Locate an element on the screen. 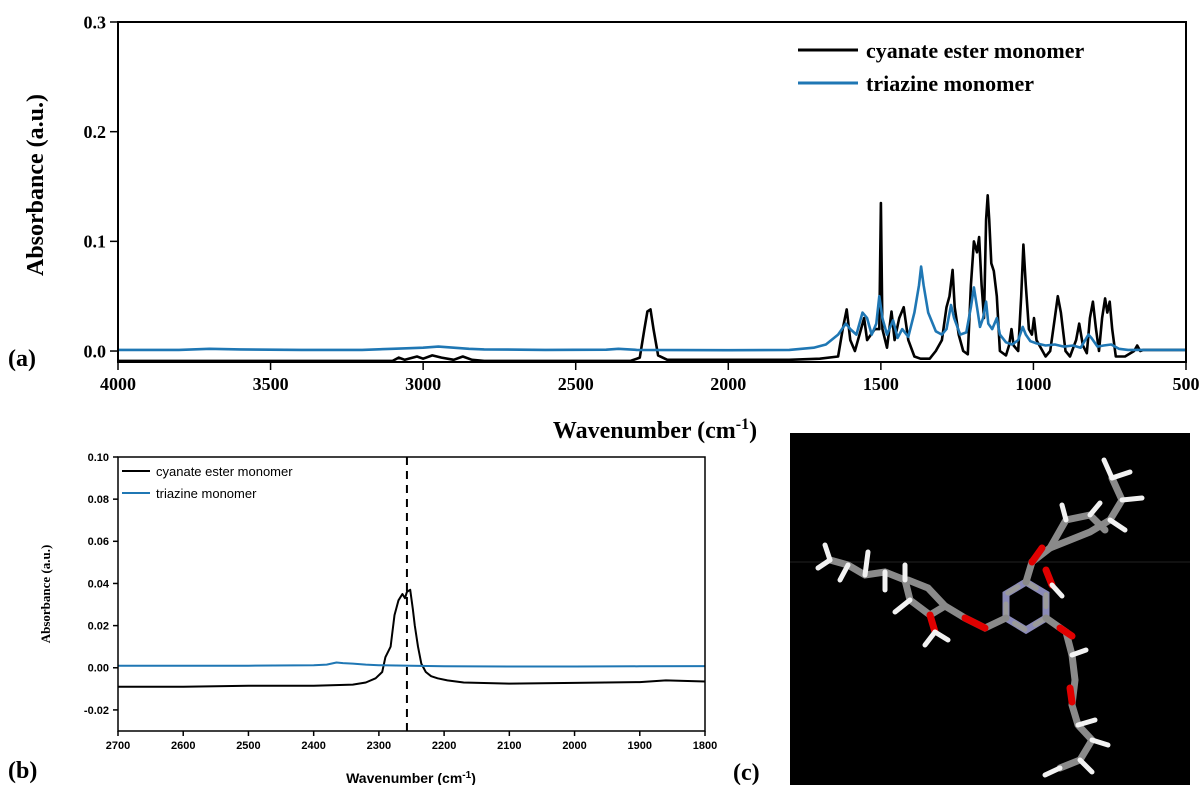  panel-b-xtick-label: 2600 is located at coordinates (183, 746).